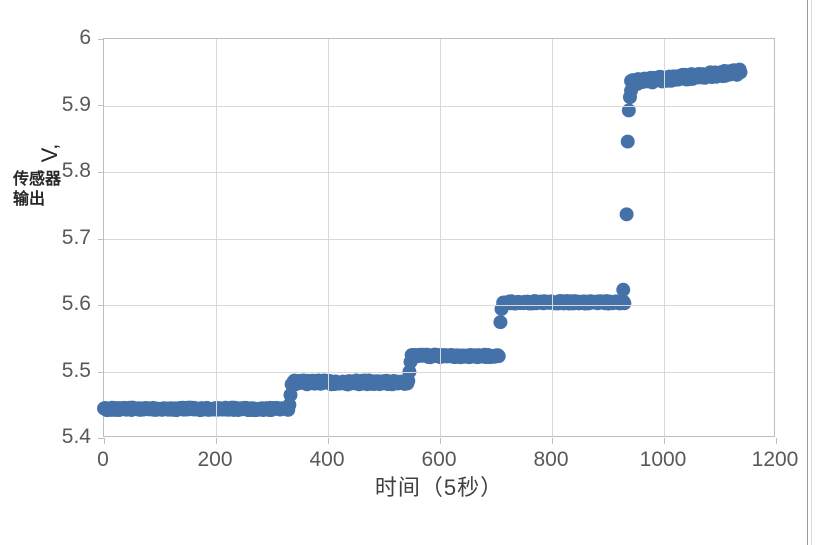  Describe the element at coordinates (76, 303) in the screenshot. I see `y-axis-tick-label: 5.6` at that location.